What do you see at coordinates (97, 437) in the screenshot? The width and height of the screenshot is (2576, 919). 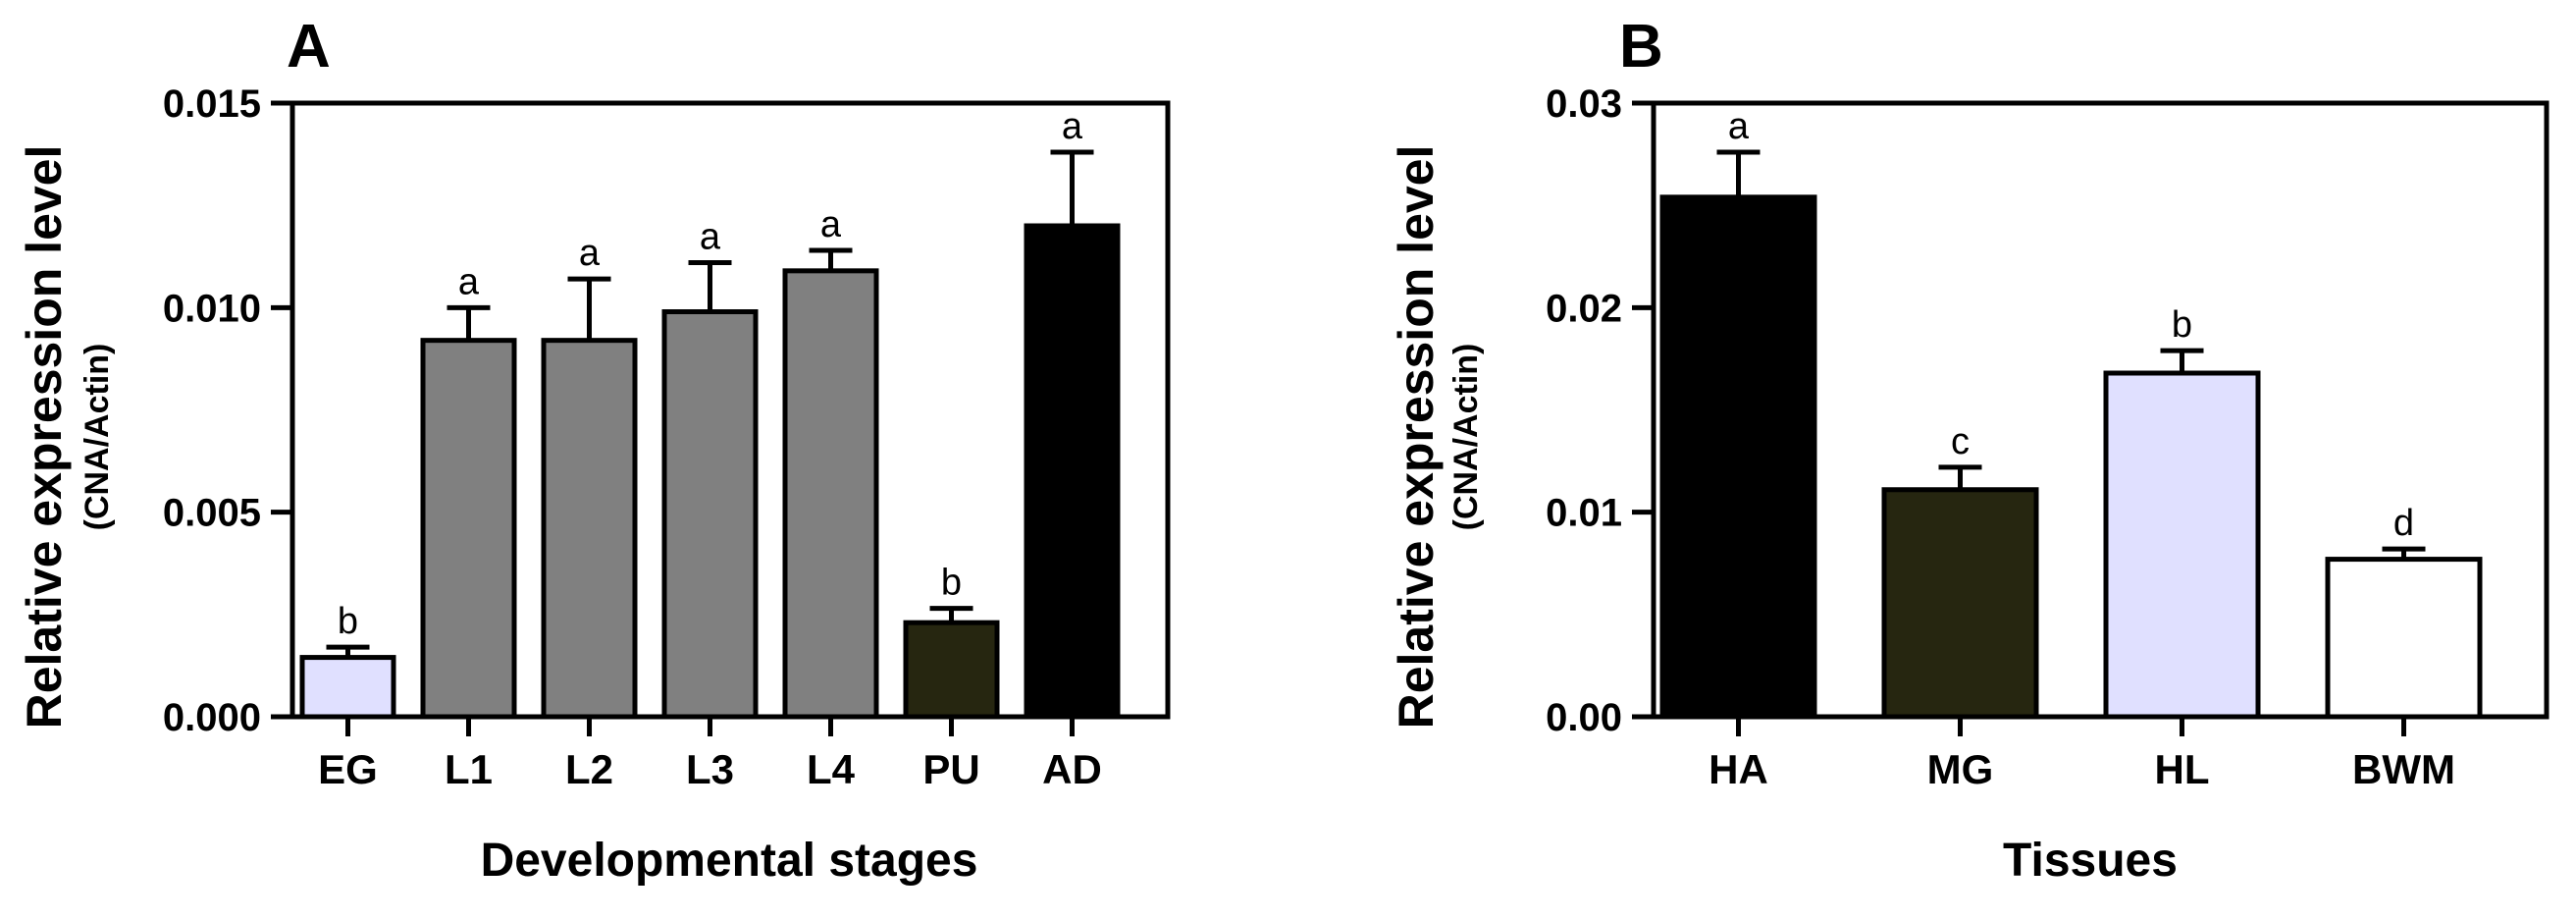 I see `panel-a-ylabel-sub: (CNA/Actin)` at bounding box center [97, 437].